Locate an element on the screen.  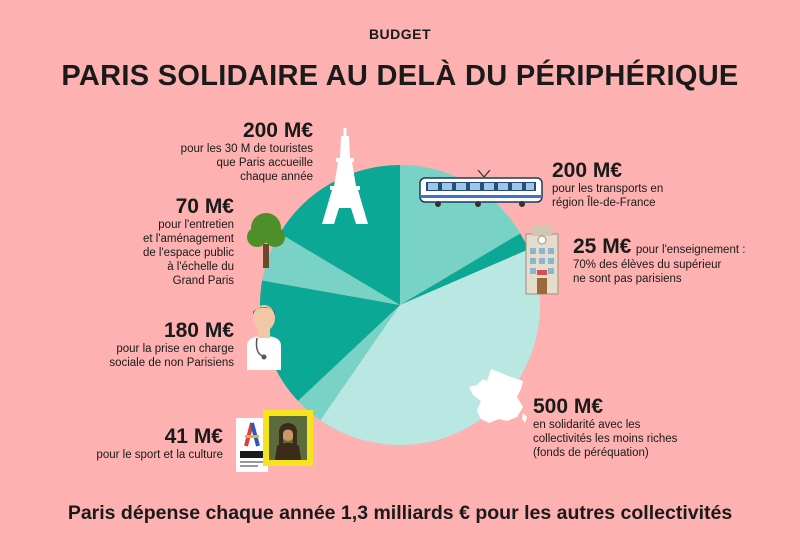
transport-amount: 200 M€ is located at coordinates (587, 170).